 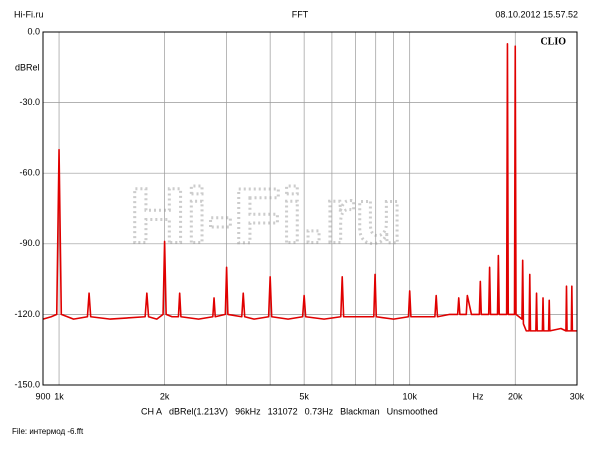 I want to click on x-tick-label: 1k, so click(x=59, y=396).